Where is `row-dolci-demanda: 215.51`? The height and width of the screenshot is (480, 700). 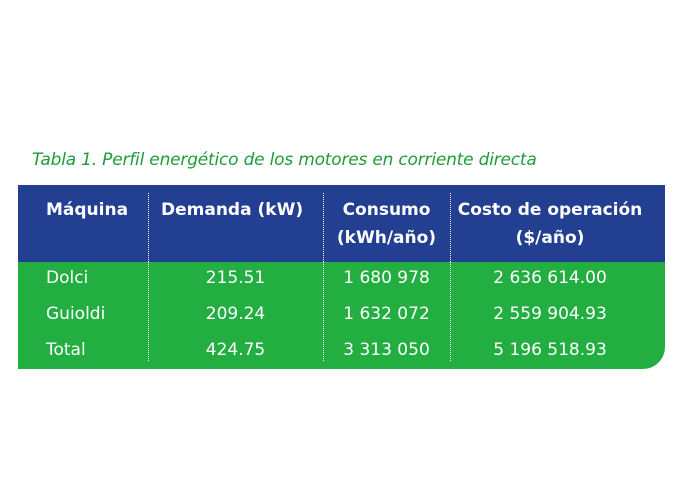 row-dolci-demanda: 215.51 is located at coordinates (235, 278).